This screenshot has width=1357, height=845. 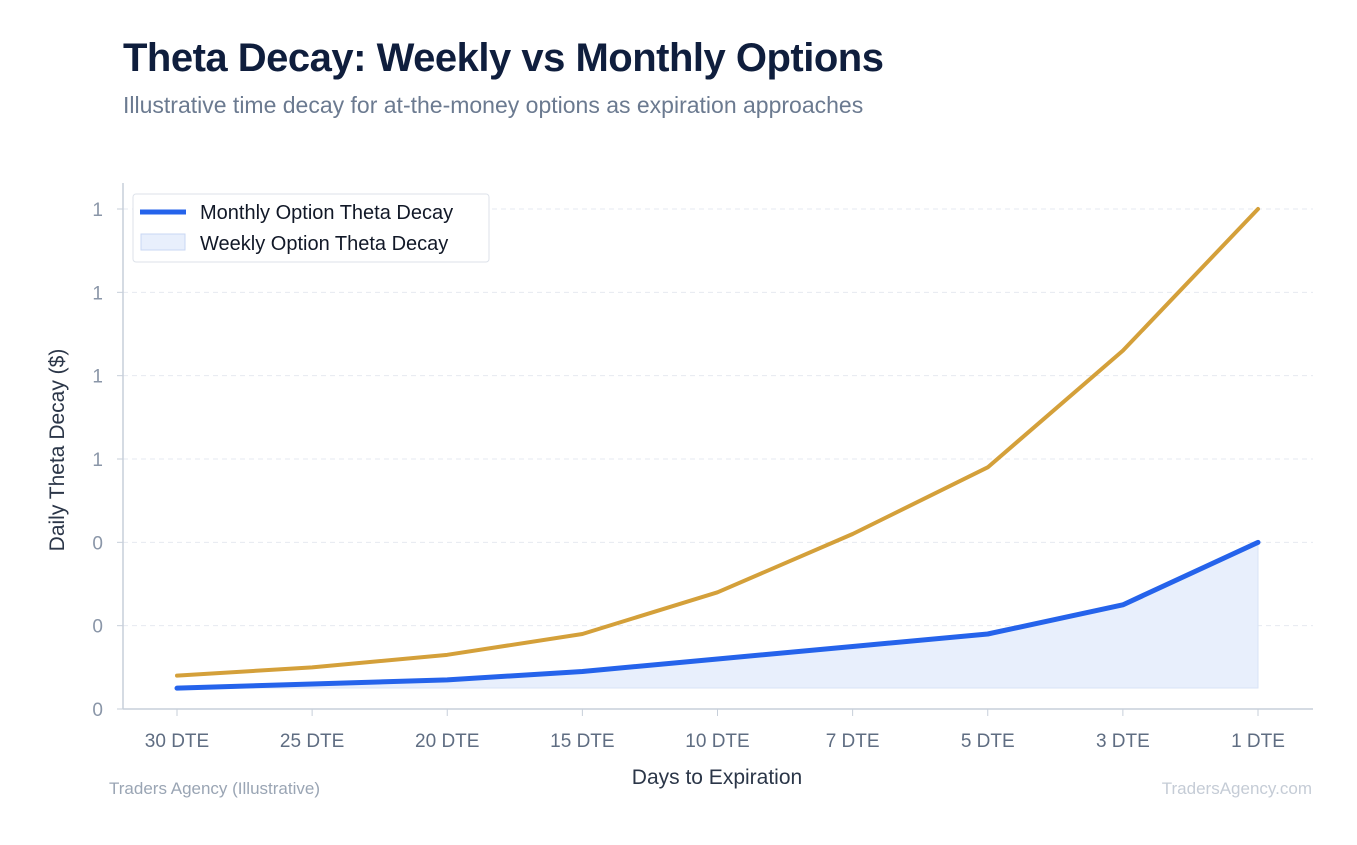 What do you see at coordinates (326, 213) in the screenshot?
I see `legend-label-monthly: Monthly Option Theta Decay` at bounding box center [326, 213].